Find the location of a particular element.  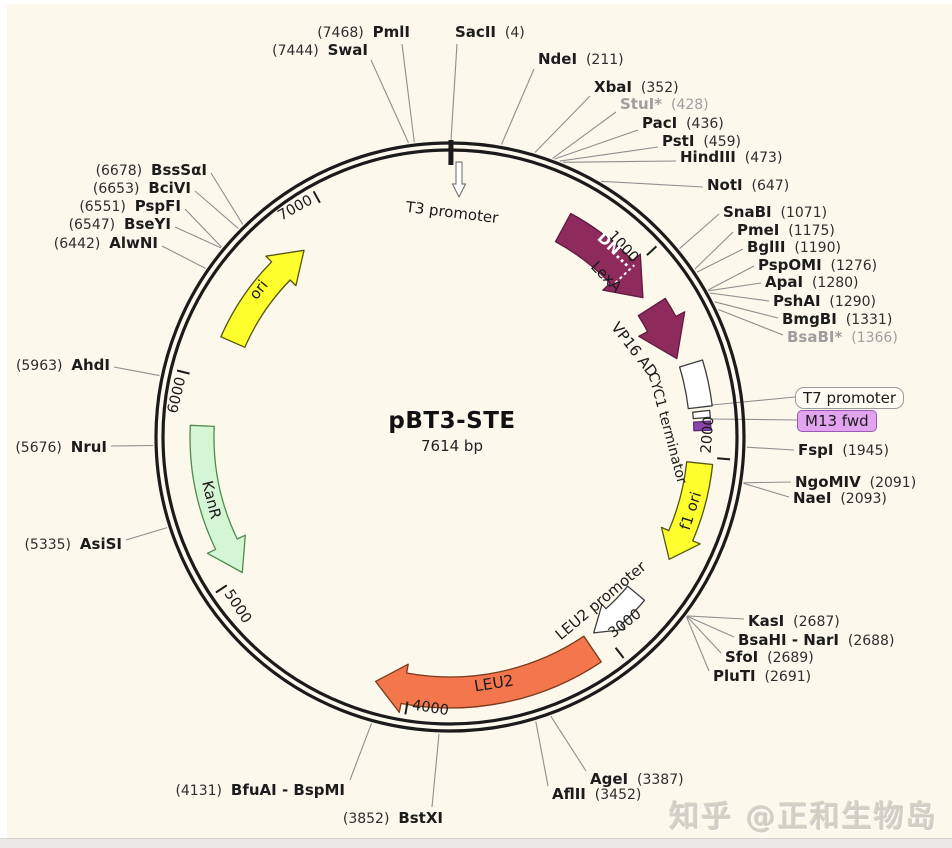

site-label-kasi: KasI (2687) is located at coordinates (794, 621).